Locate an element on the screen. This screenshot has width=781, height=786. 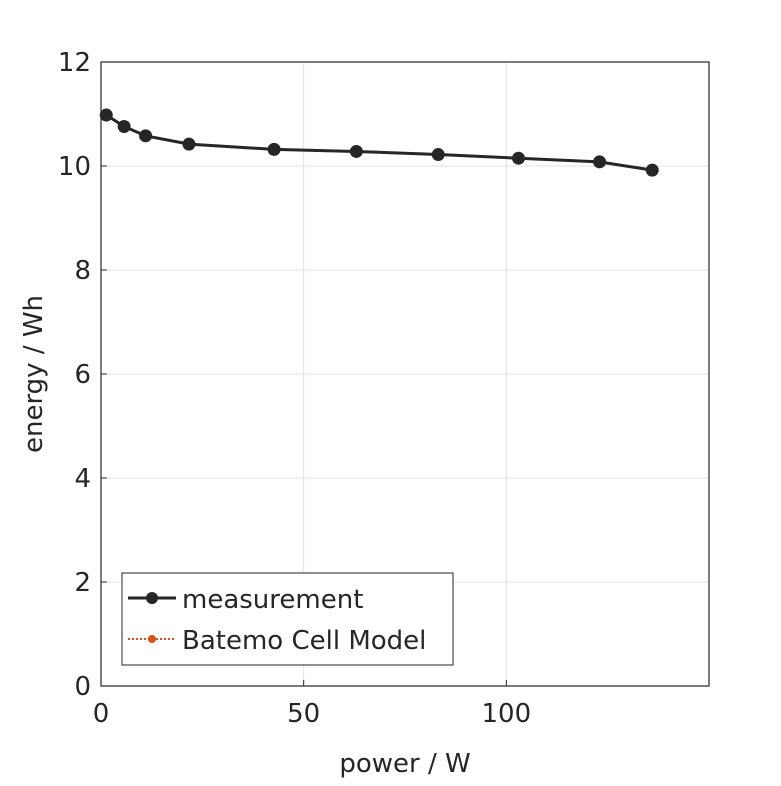
legend-label-measurement: measurement is located at coordinates (272, 600).